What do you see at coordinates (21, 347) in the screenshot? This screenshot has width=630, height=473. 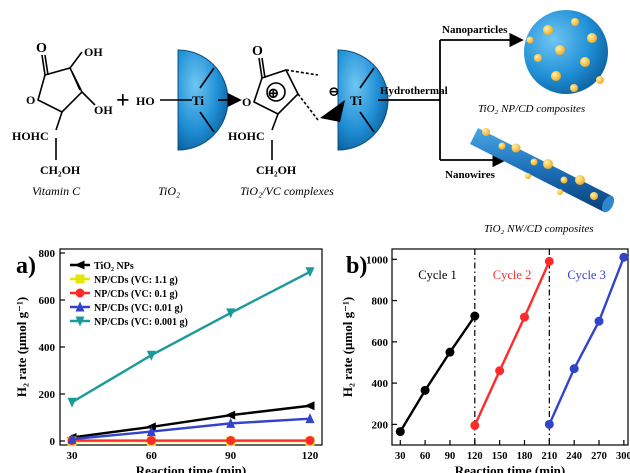 I see `chart-a-y-axis-label: H₂ rate (μmol g⁻¹)` at bounding box center [21, 347].